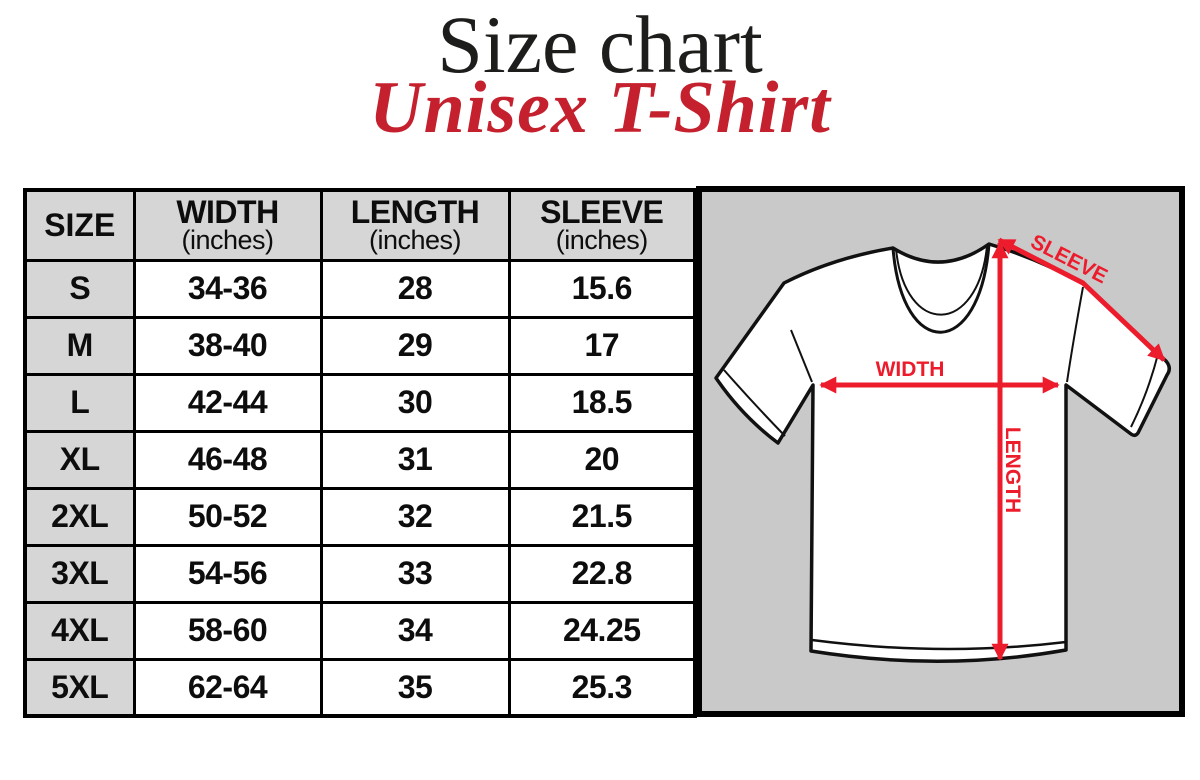  What do you see at coordinates (227, 630) in the screenshot?
I see `width-value-cell: 58-60` at bounding box center [227, 630].